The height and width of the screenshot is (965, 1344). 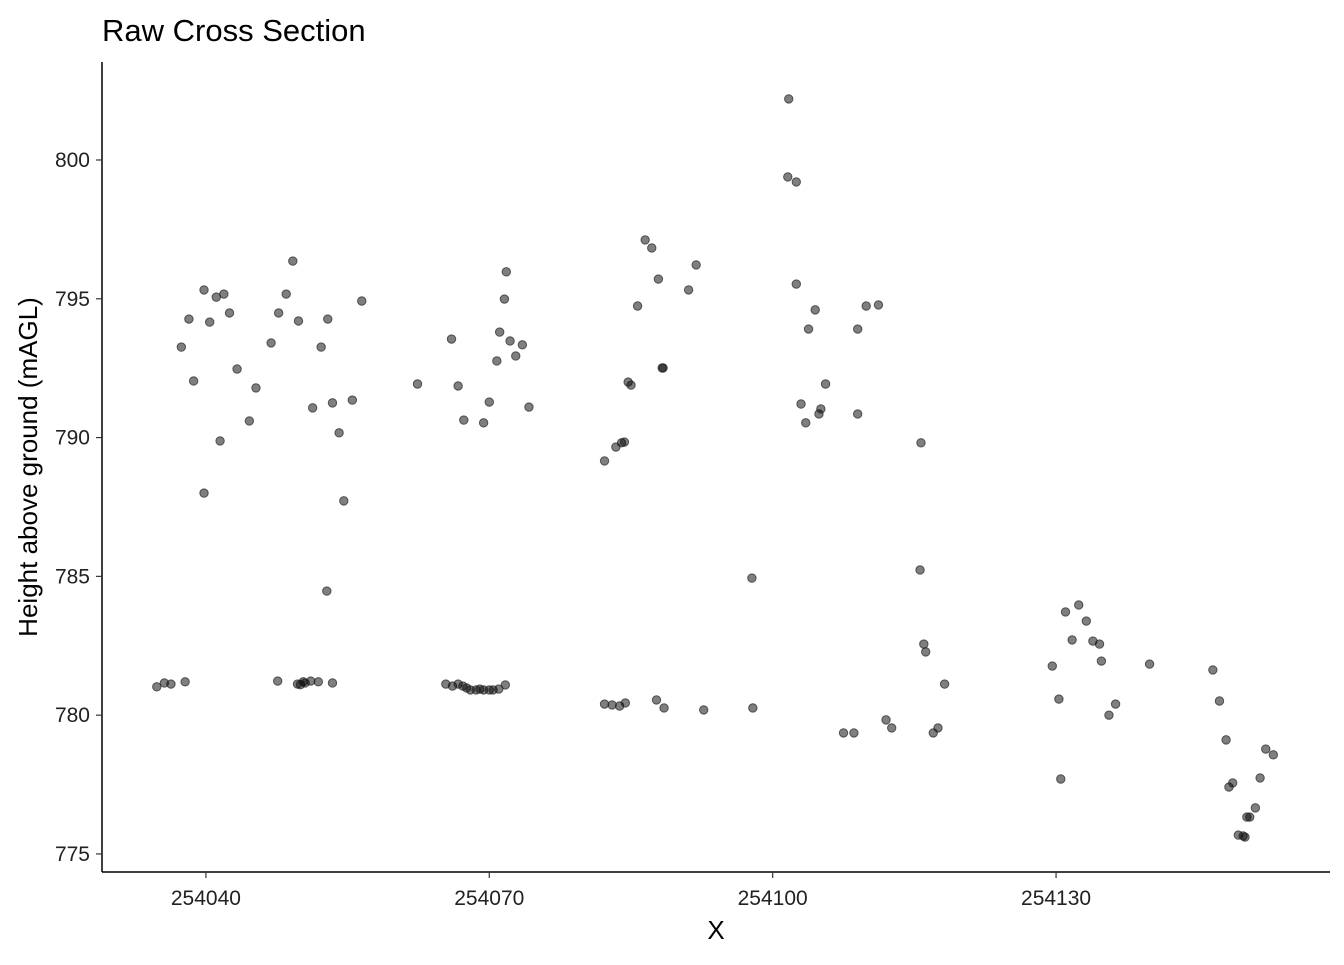 What do you see at coordinates (715, 930) in the screenshot?
I see `x-axis-label: X` at bounding box center [715, 930].